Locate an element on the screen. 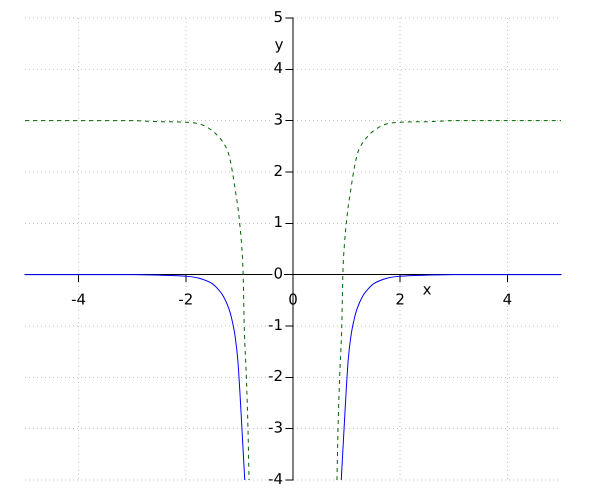 The height and width of the screenshot is (500, 600). y-tick-label: -4 is located at coordinates (275, 479).